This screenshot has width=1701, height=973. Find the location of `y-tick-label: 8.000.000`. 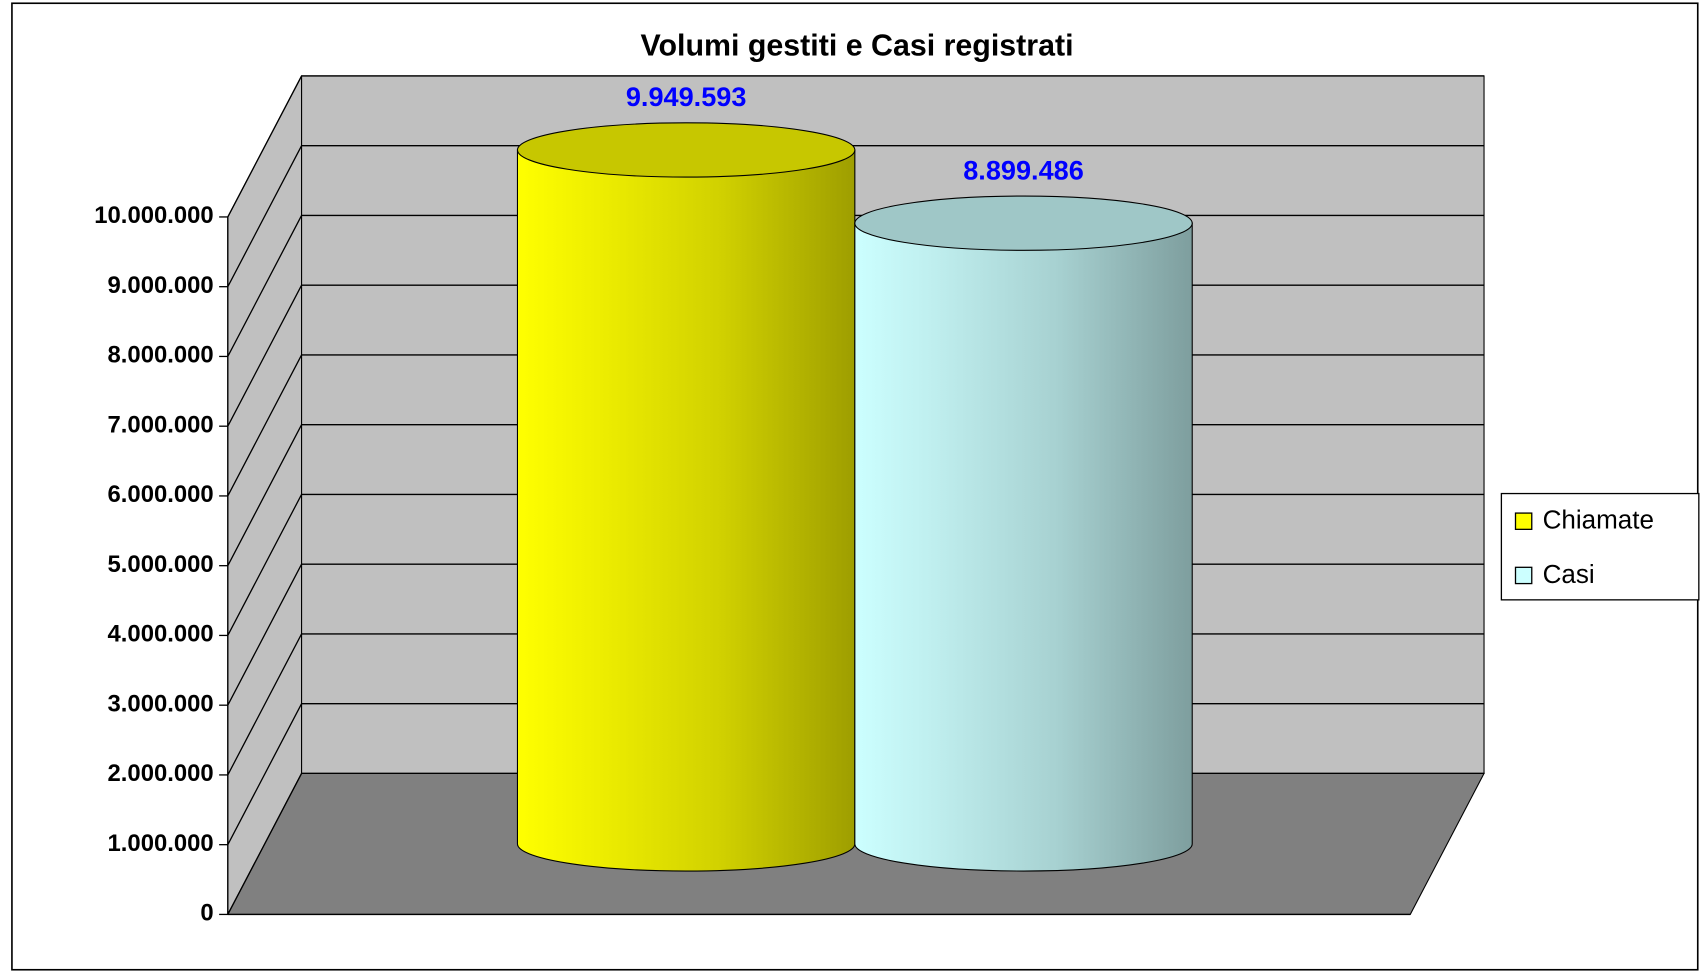

y-tick-label: 8.000.000 is located at coordinates (161, 355).